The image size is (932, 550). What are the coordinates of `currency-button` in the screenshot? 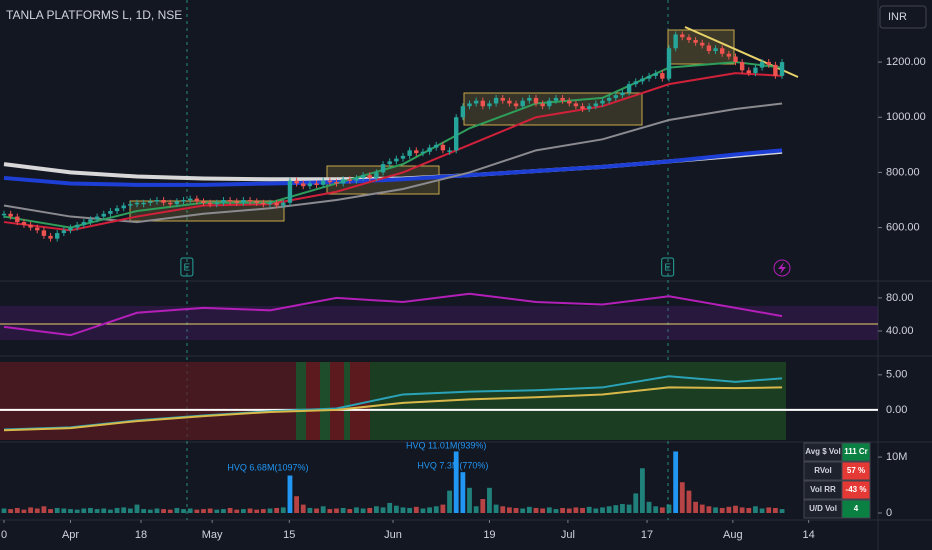 It's located at (903, 17).